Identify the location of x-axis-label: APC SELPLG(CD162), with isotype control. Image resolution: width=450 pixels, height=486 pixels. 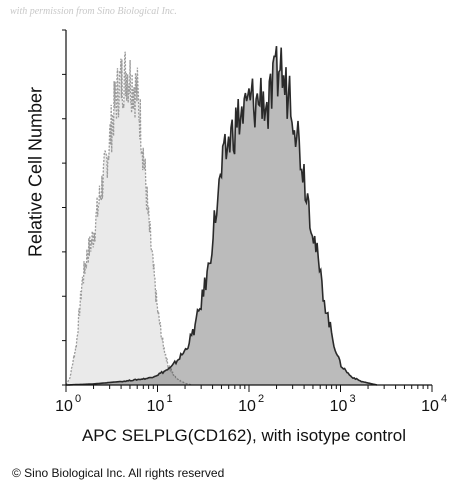
(244, 435).